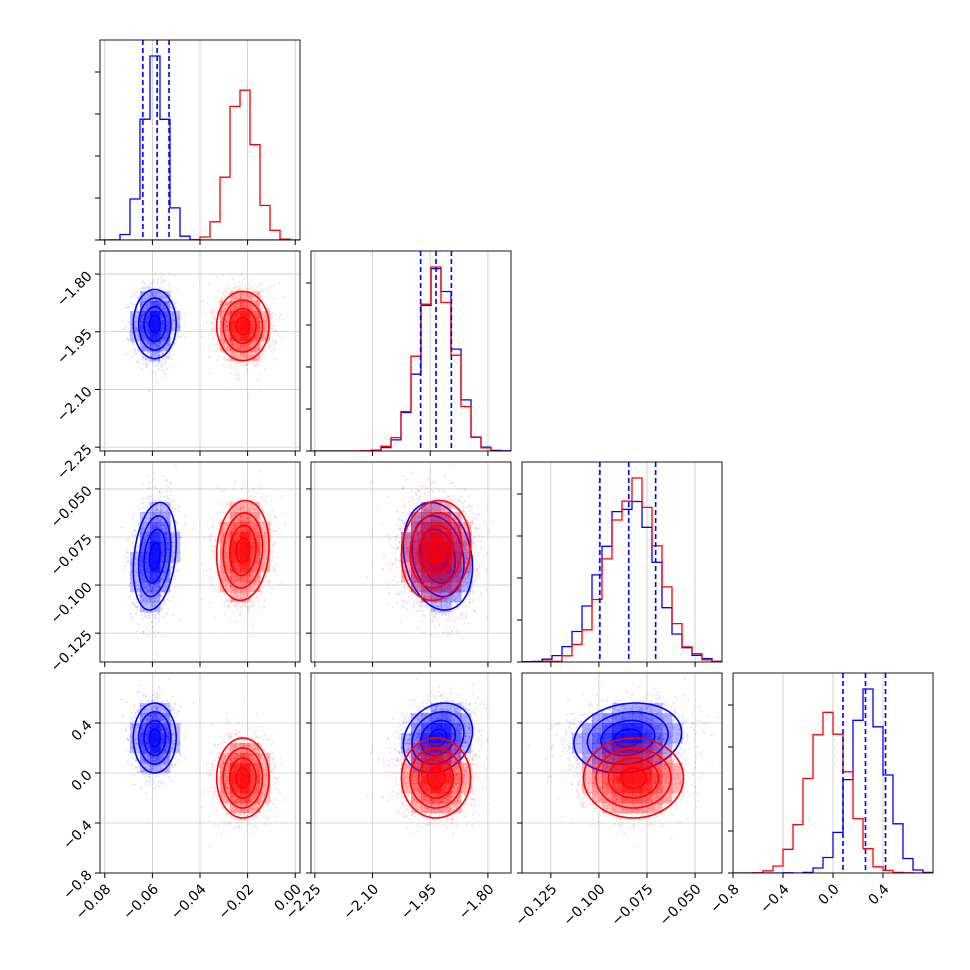 This screenshot has height=970, width=970. What do you see at coordinates (155, 324) in the screenshot?
I see `contour-line` at bounding box center [155, 324].